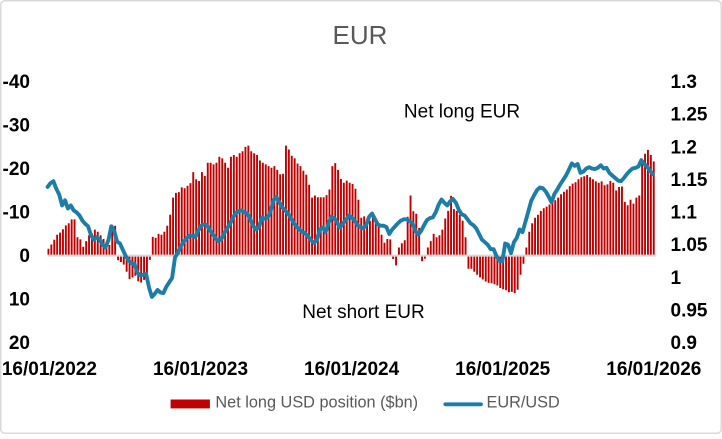 This screenshot has height=439, width=722. What do you see at coordinates (352, 369) in the screenshot?
I see `svg-text: 16/01/2024` at bounding box center [352, 369].